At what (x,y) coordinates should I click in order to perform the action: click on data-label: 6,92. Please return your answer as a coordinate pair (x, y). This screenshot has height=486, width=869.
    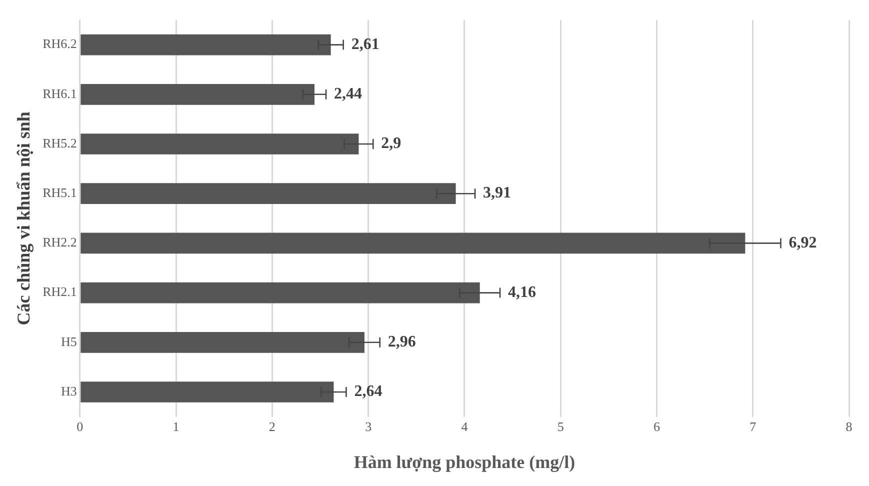
    Looking at the image, I should click on (802, 243).